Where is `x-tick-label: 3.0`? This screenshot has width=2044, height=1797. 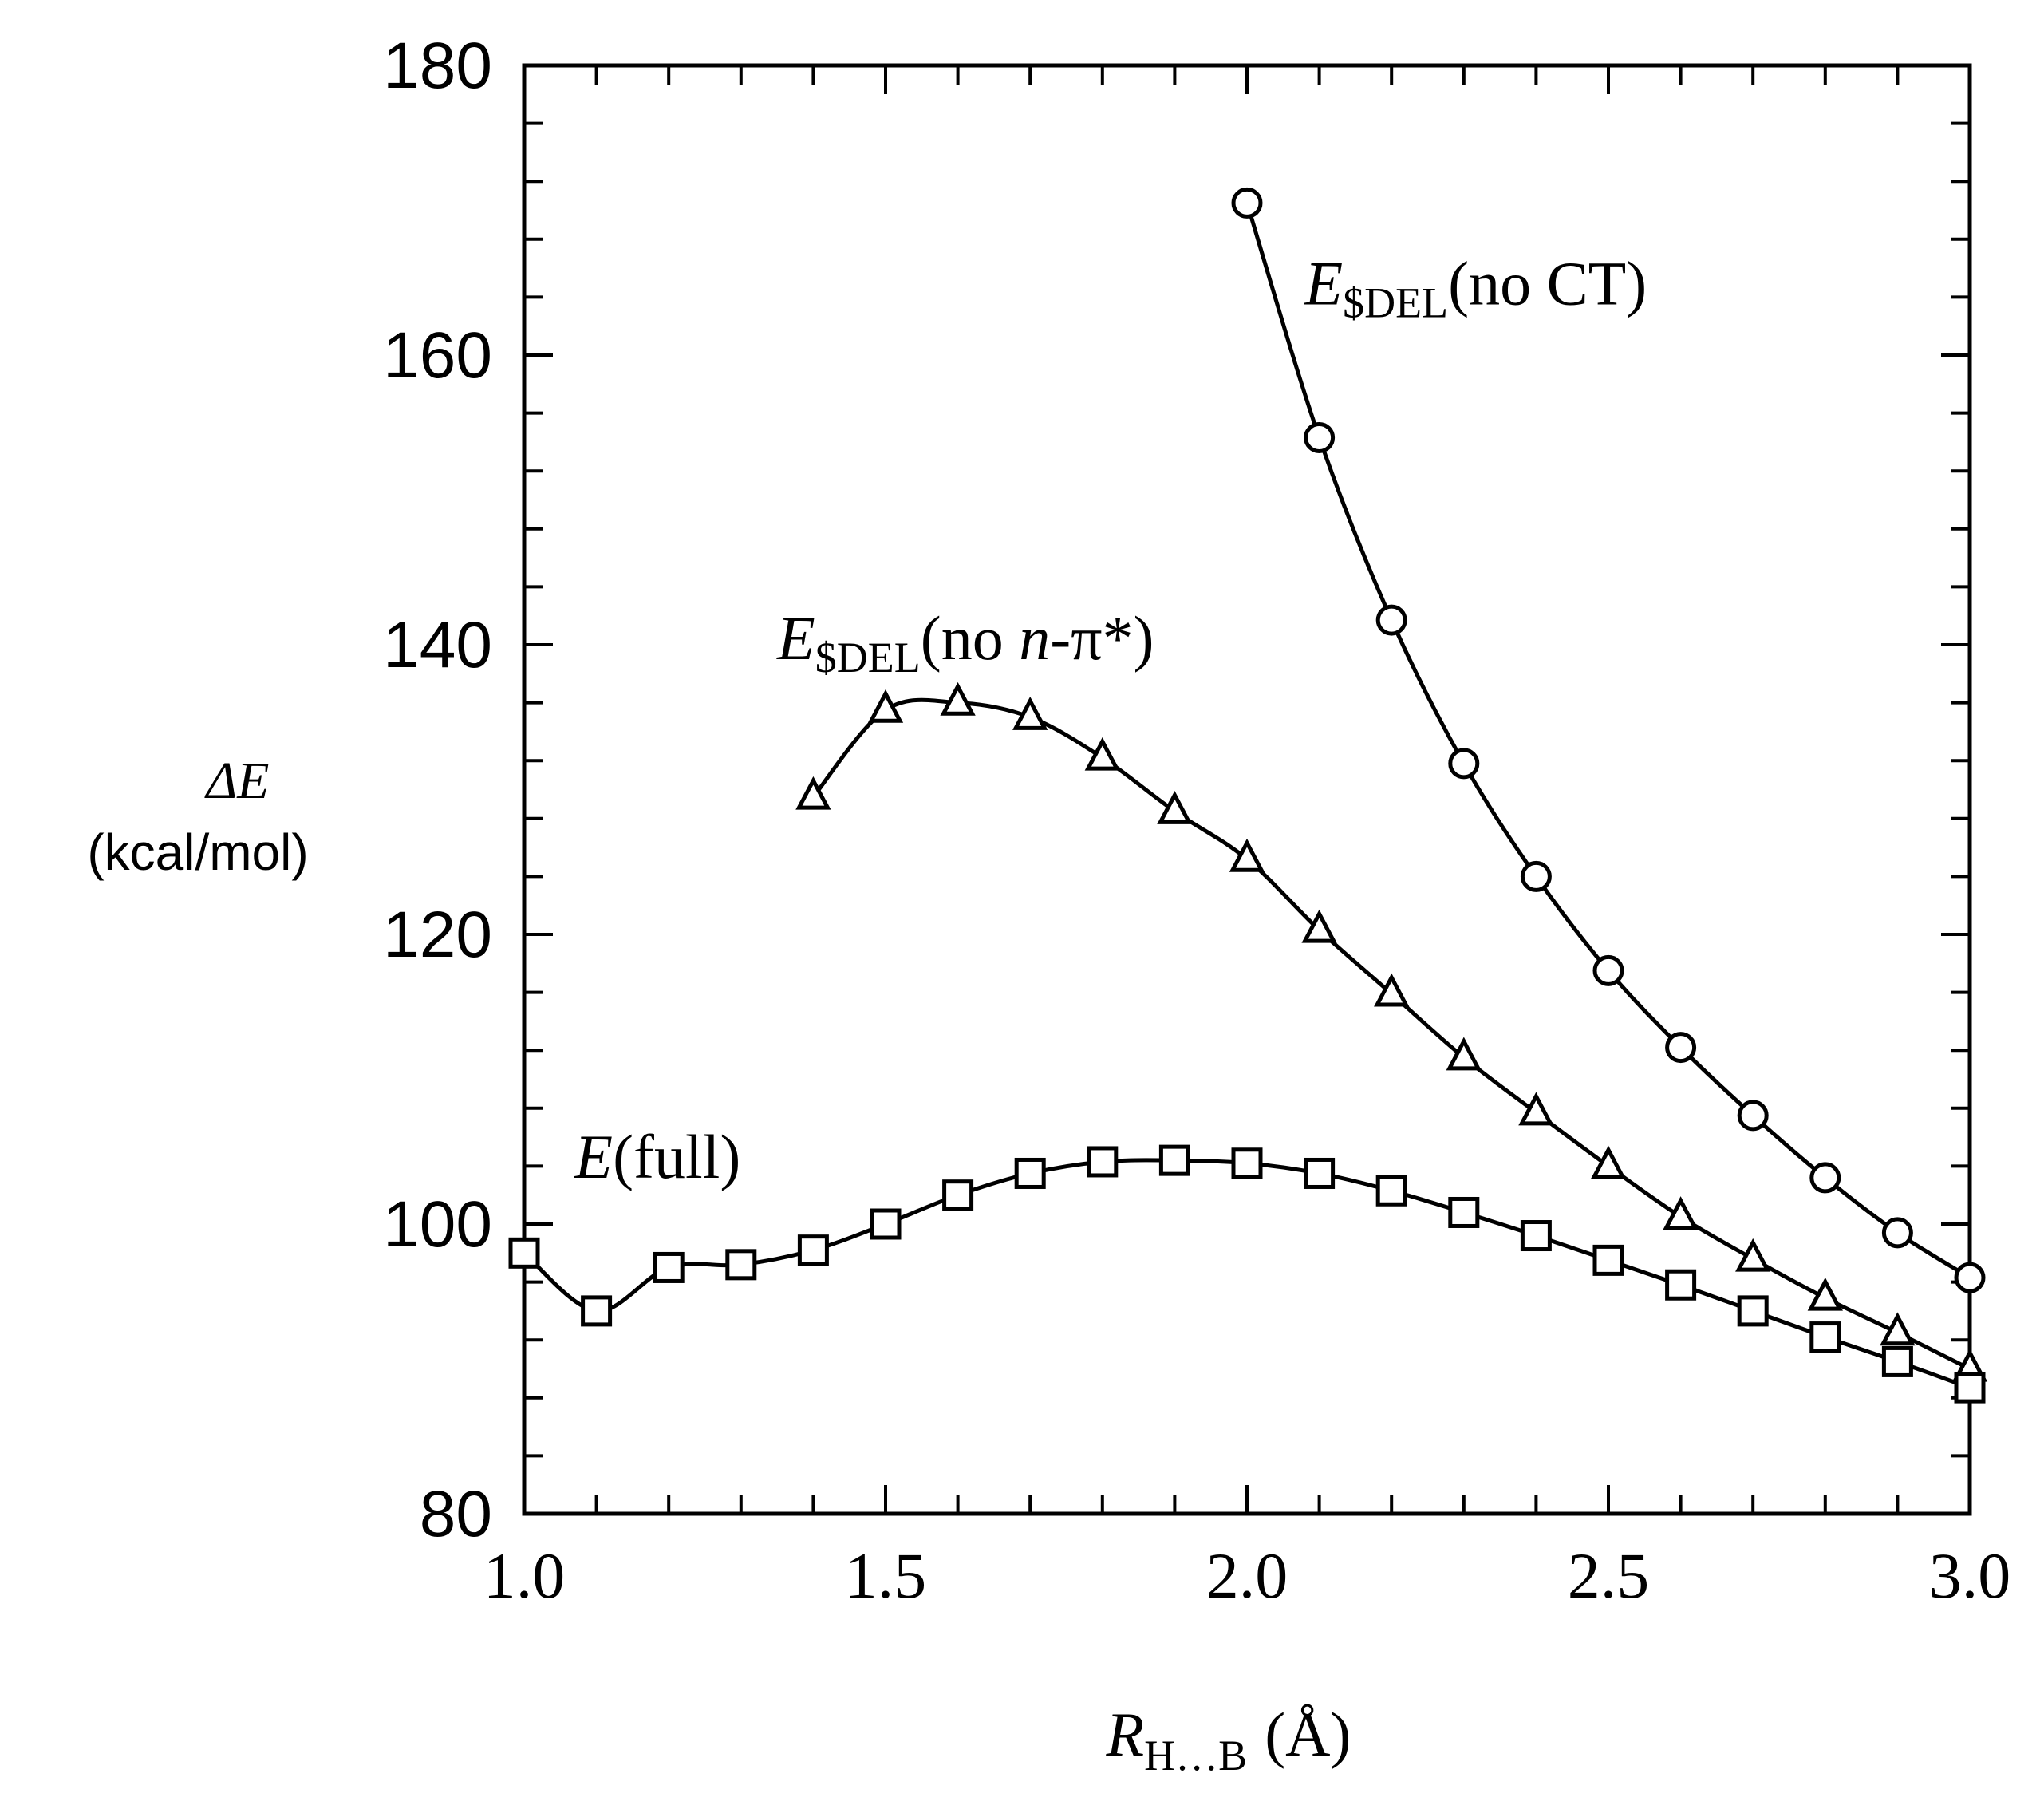 x-tick-label: 3.0 is located at coordinates (1970, 1575).